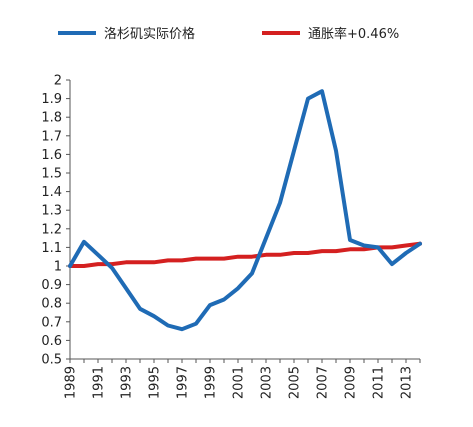 The width and height of the screenshot is (473, 427). What do you see at coordinates (51, 211) in the screenshot?
I see `y-tick-label: 1.3` at bounding box center [51, 211].